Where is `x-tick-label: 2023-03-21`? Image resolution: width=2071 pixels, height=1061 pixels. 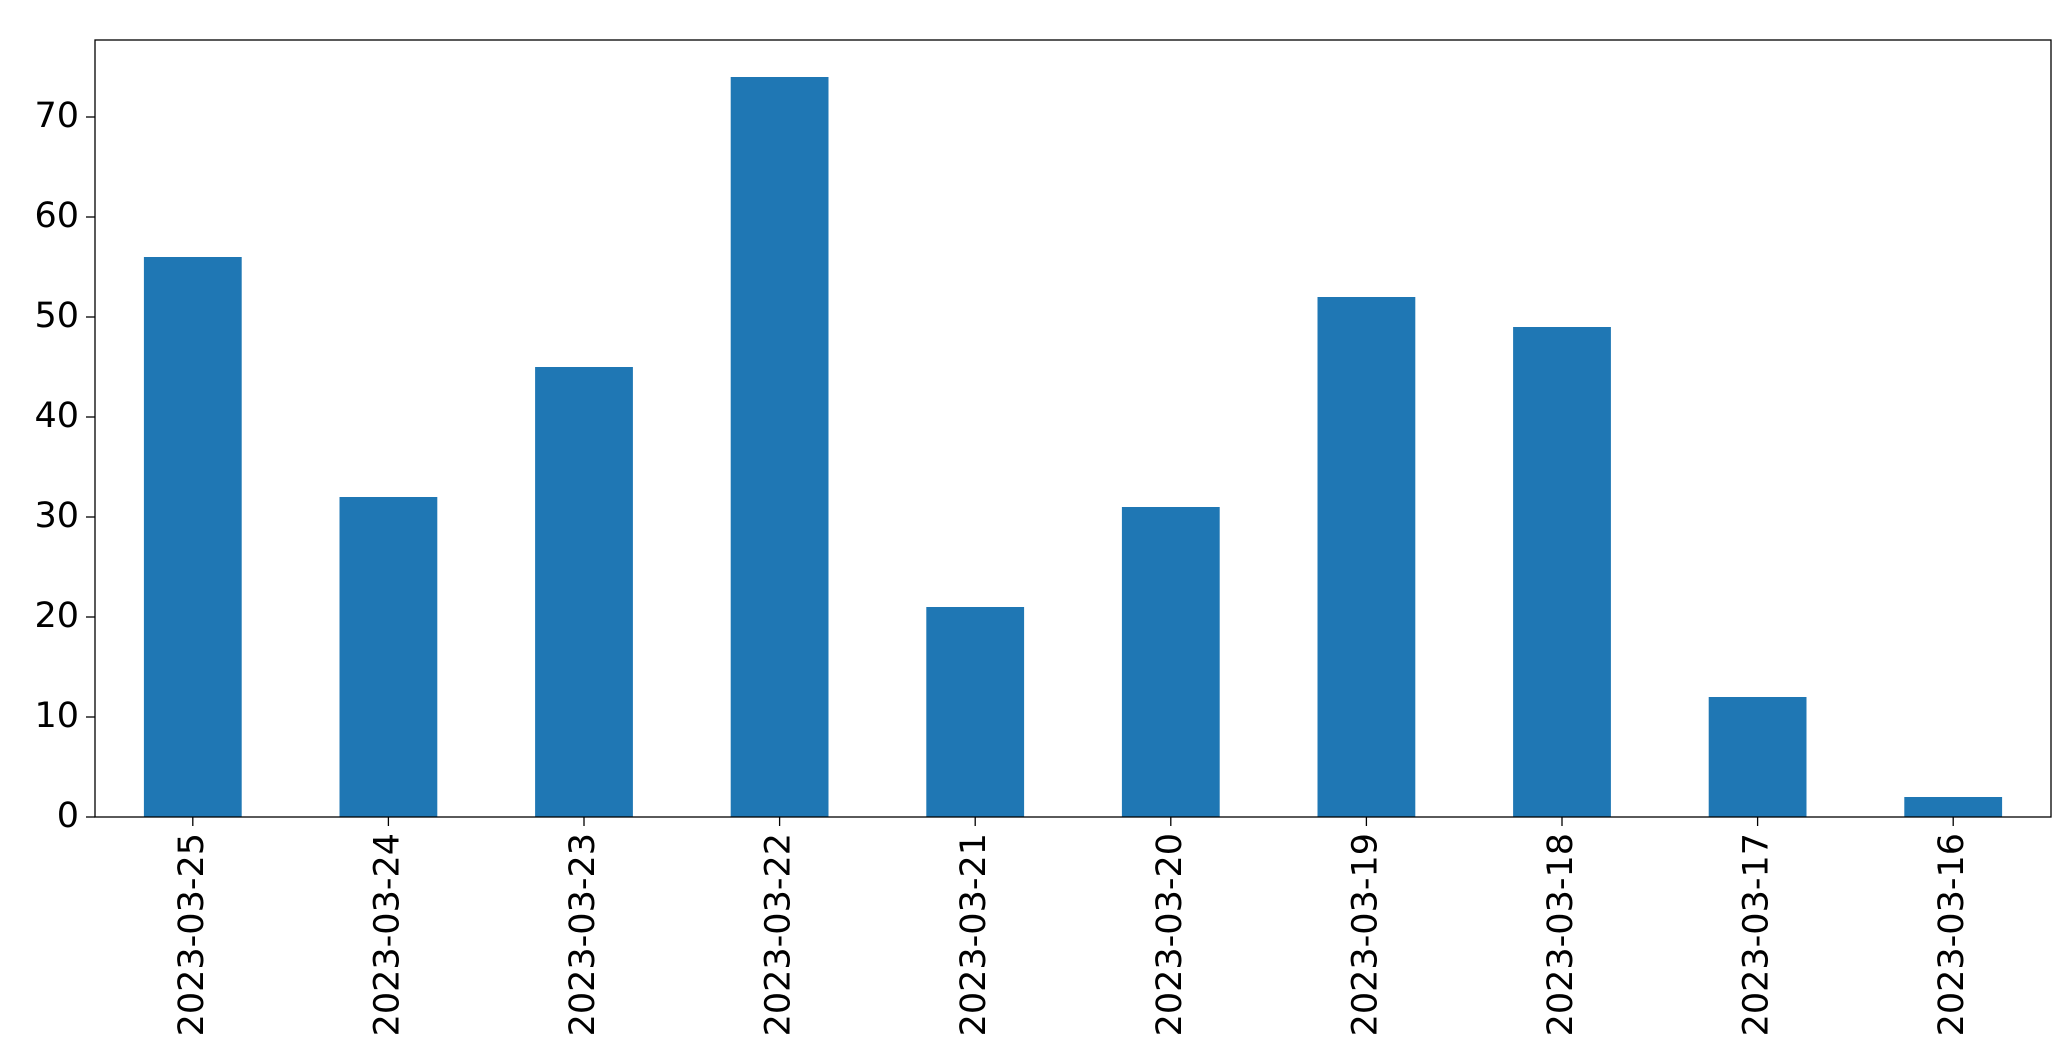
x-tick-label: 2023-03-21 is located at coordinates (974, 934).